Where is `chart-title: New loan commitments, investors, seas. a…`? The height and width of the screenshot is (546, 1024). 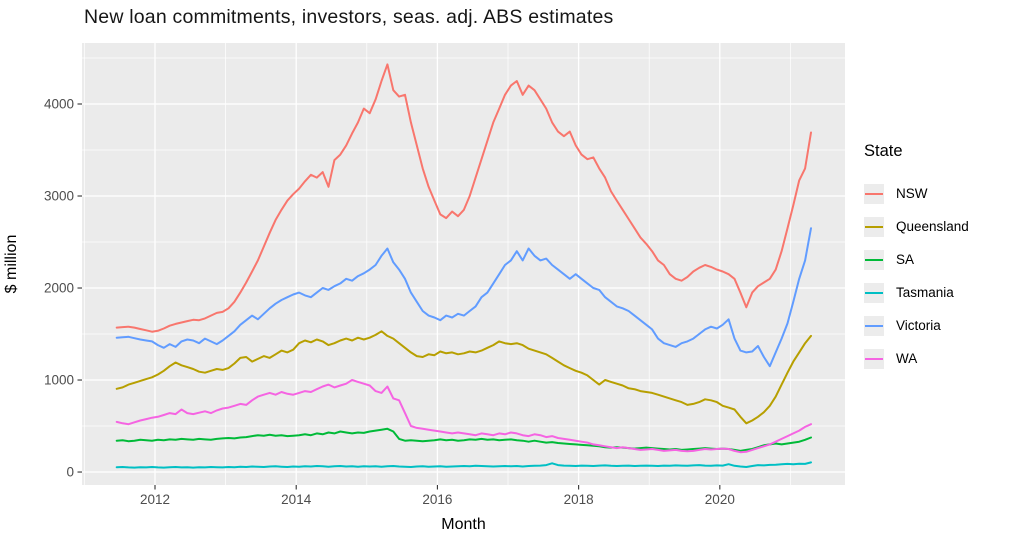 chart-title: New loan commitments, investors, seas. a… is located at coordinates (349, 17).